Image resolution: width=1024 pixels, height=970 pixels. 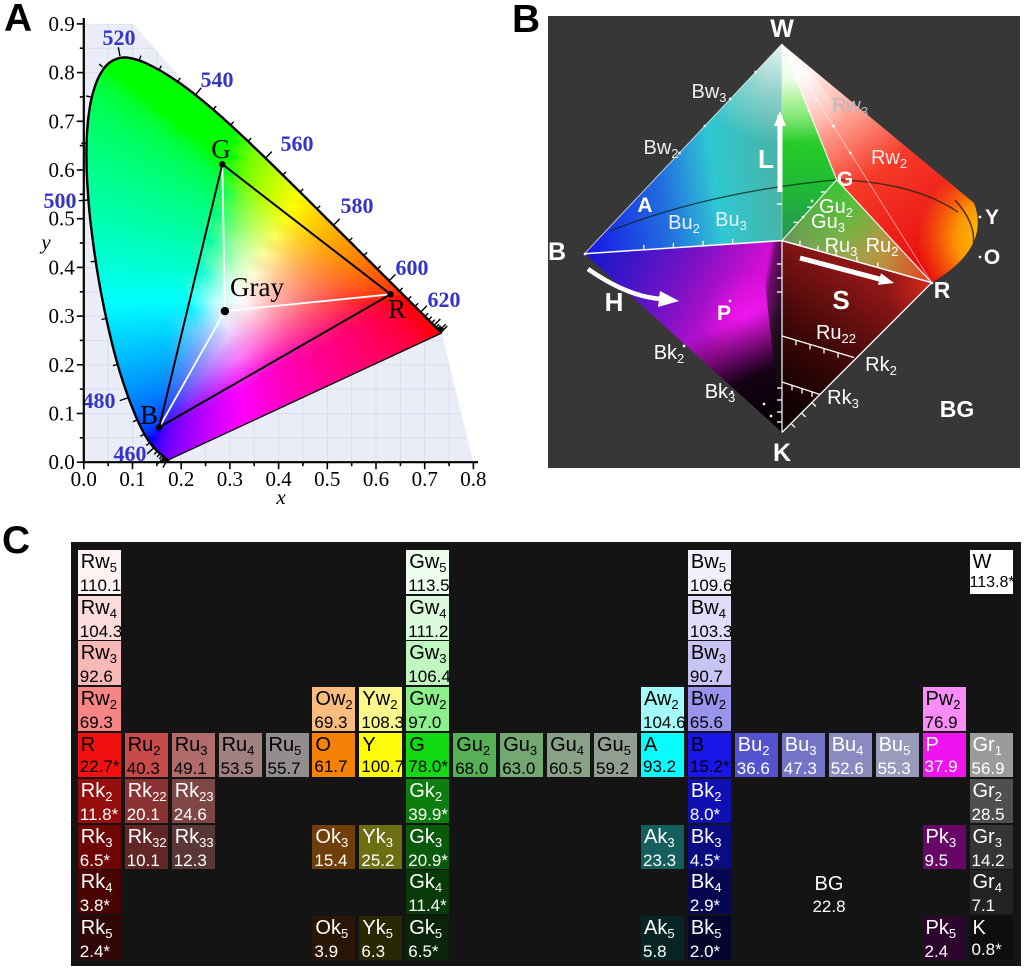 What do you see at coordinates (782, 29) in the screenshot?
I see `svg-text: W` at bounding box center [782, 29].